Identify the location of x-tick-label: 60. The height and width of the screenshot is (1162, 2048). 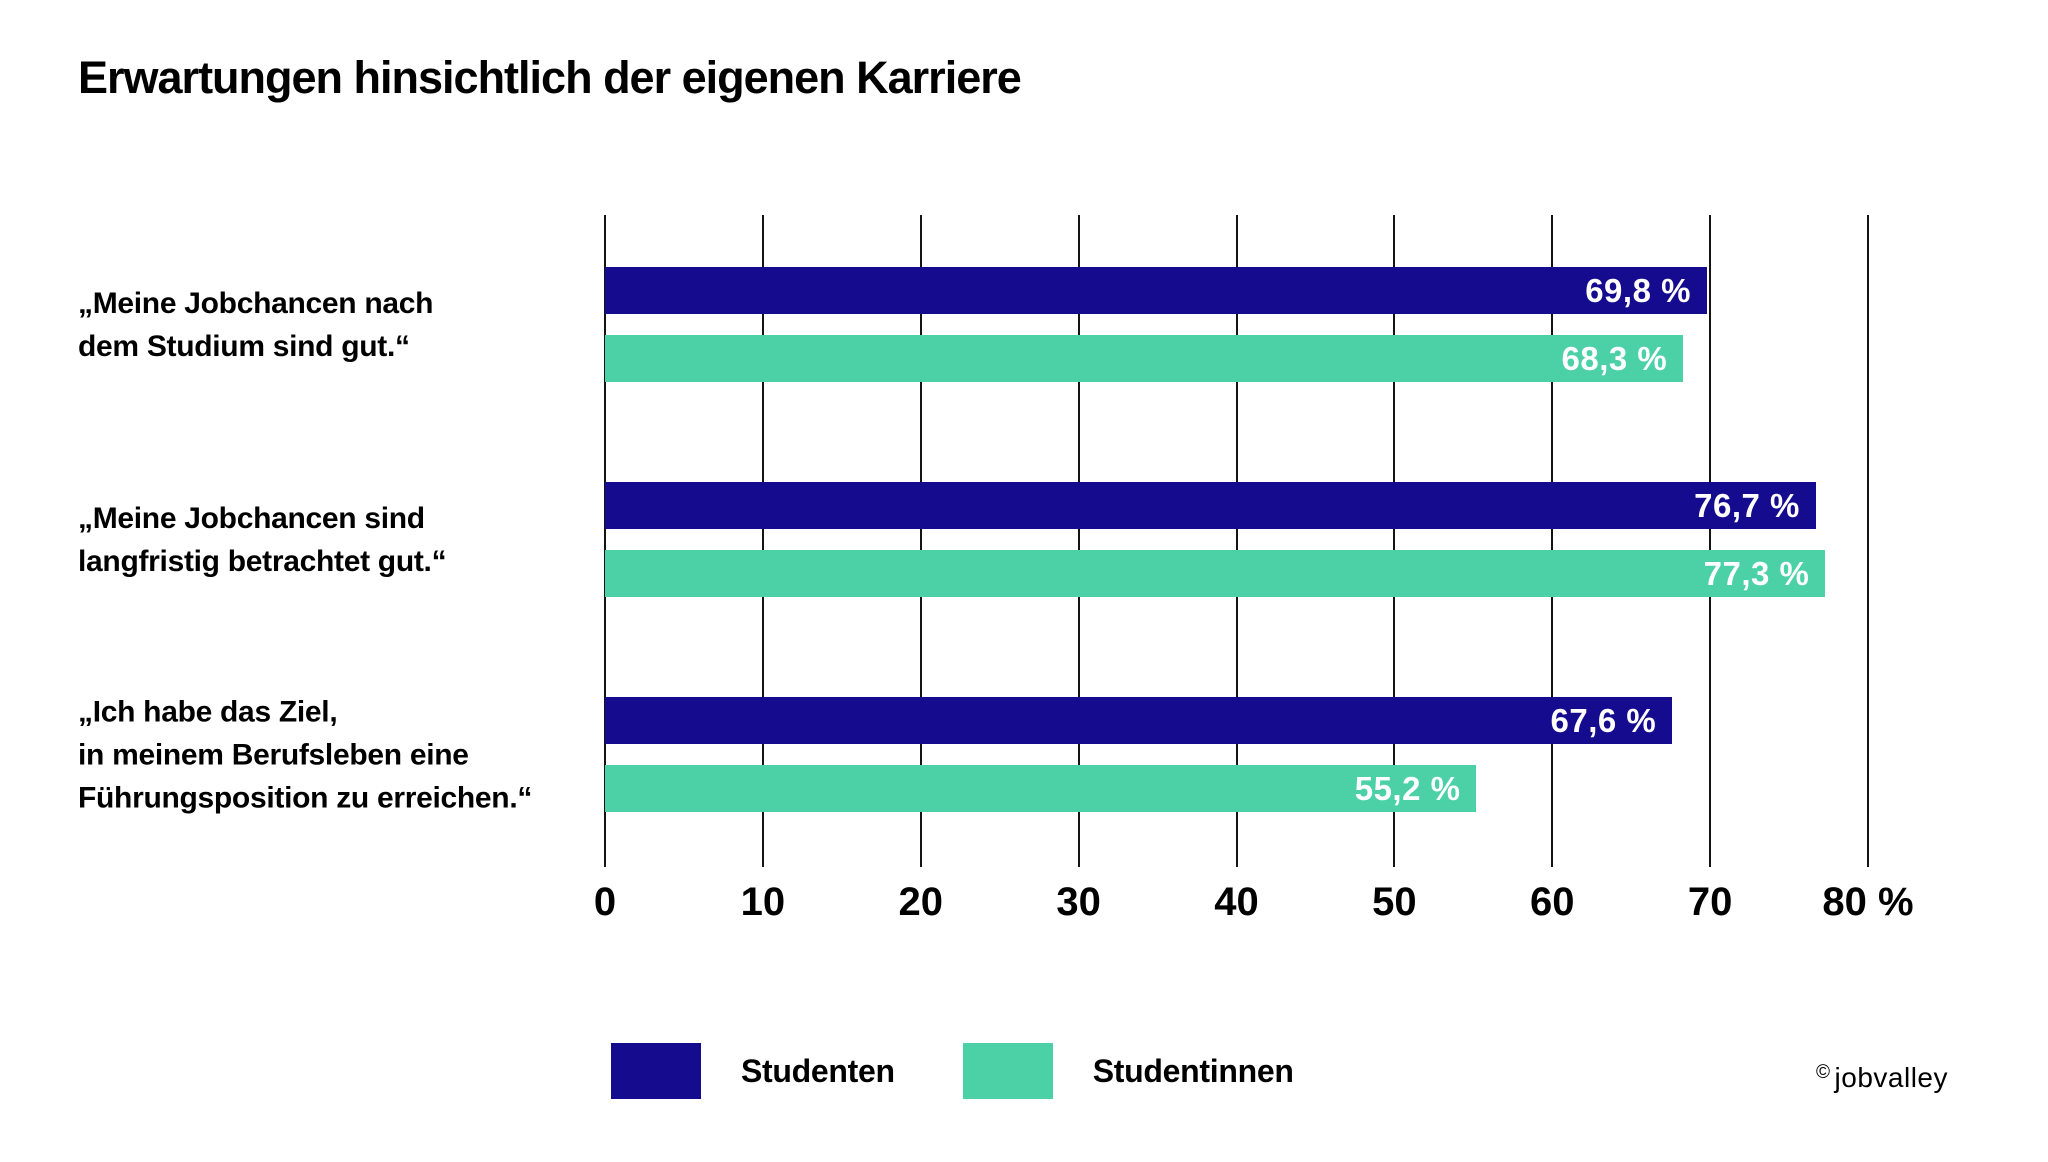
(1552, 902).